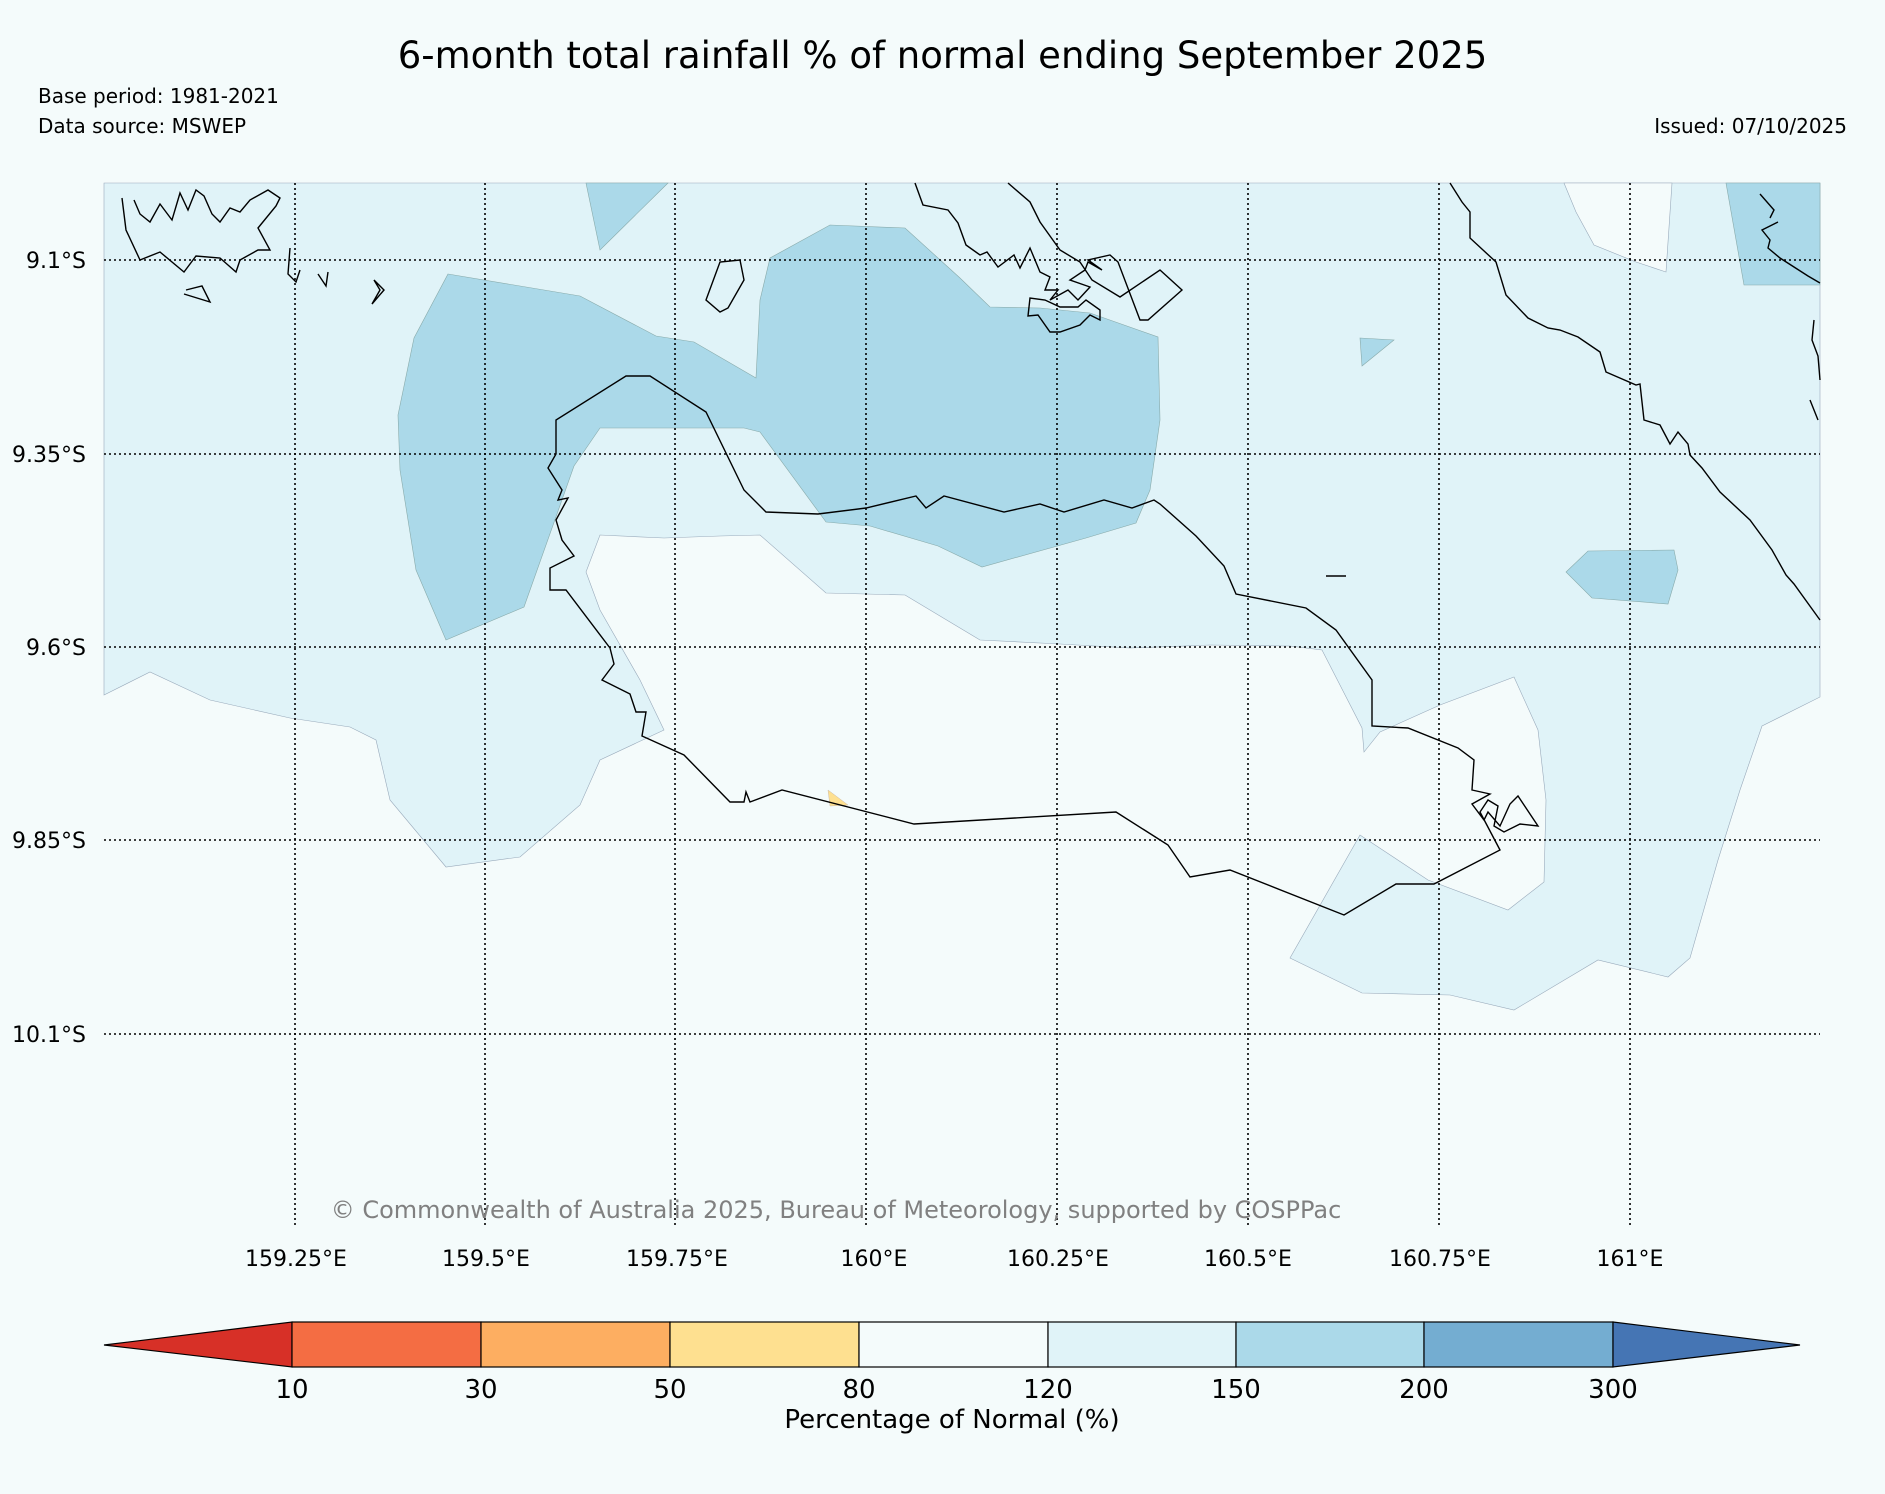 This screenshot has width=1885, height=1494. Describe the element at coordinates (1622, 577) in the screenshot. I see `rainfall-zone-150-200-east` at that location.